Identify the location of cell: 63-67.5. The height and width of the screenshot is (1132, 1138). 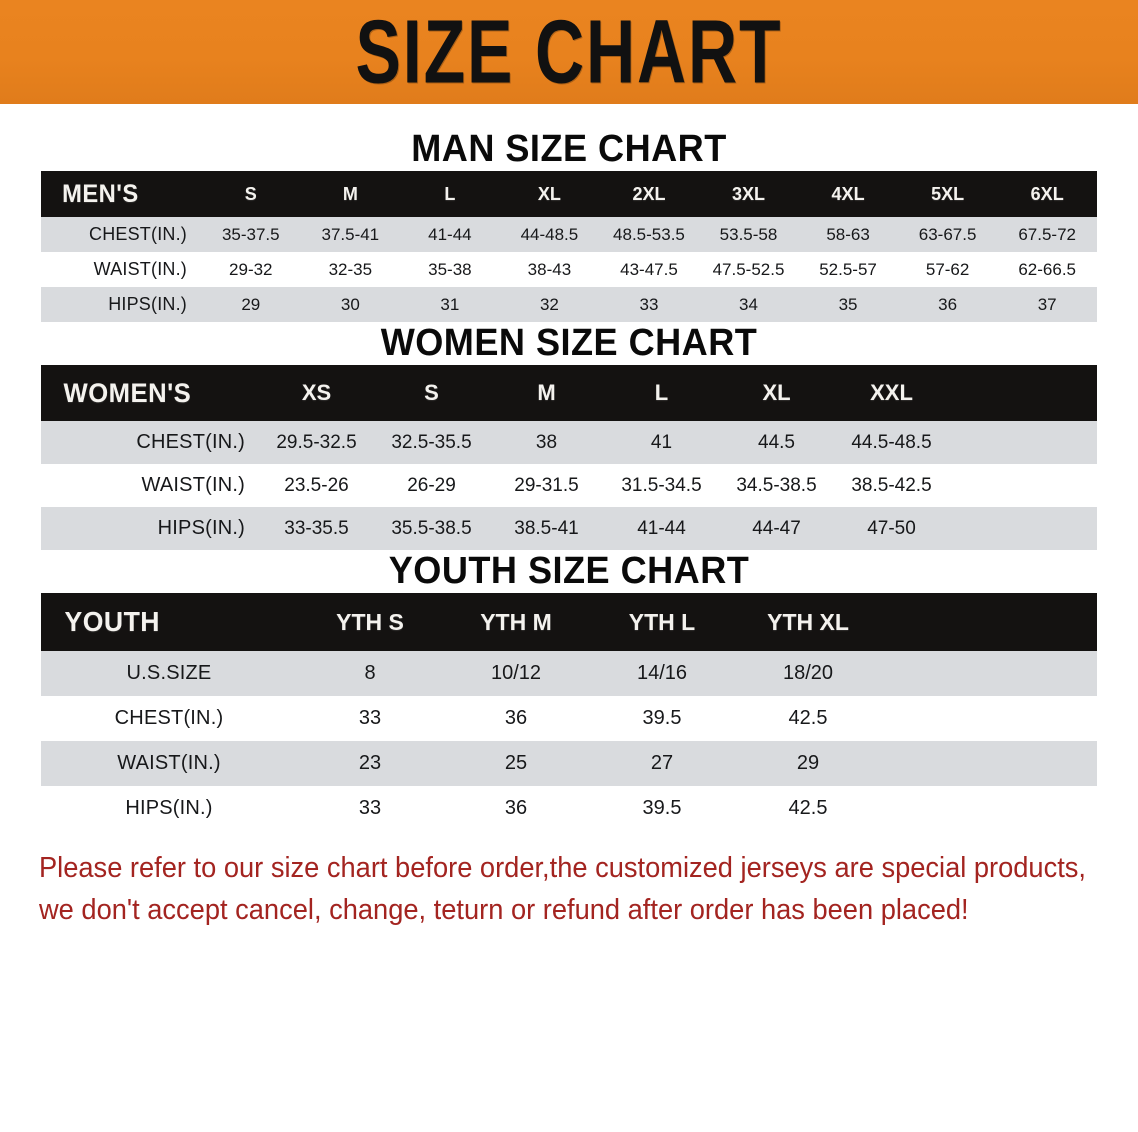
(947, 234).